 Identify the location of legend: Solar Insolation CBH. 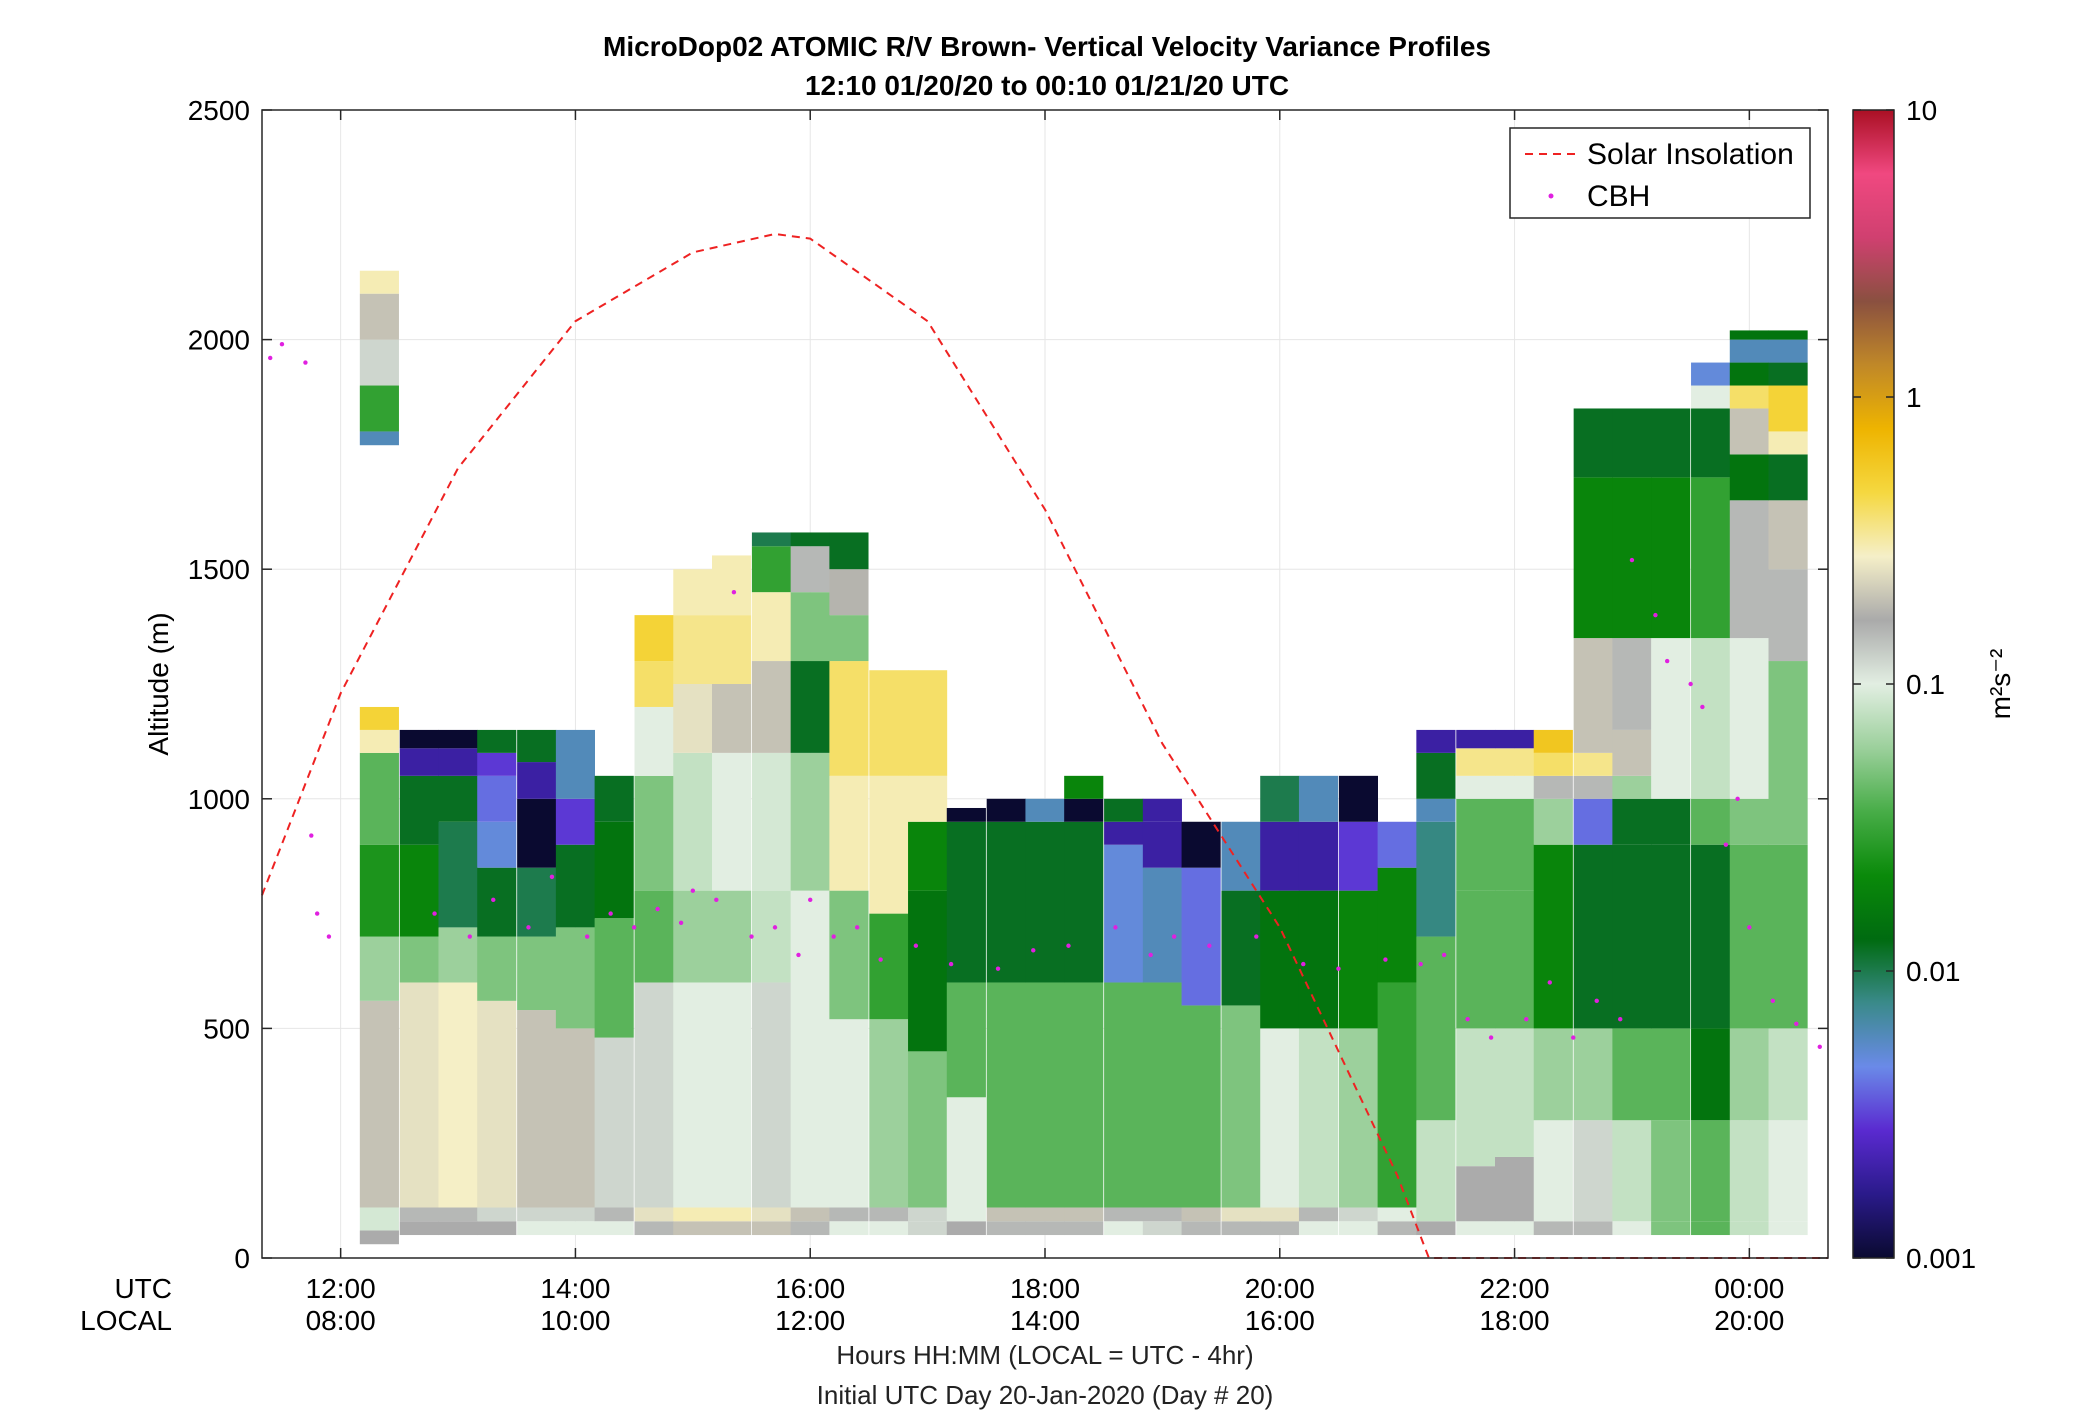
(1660, 173).